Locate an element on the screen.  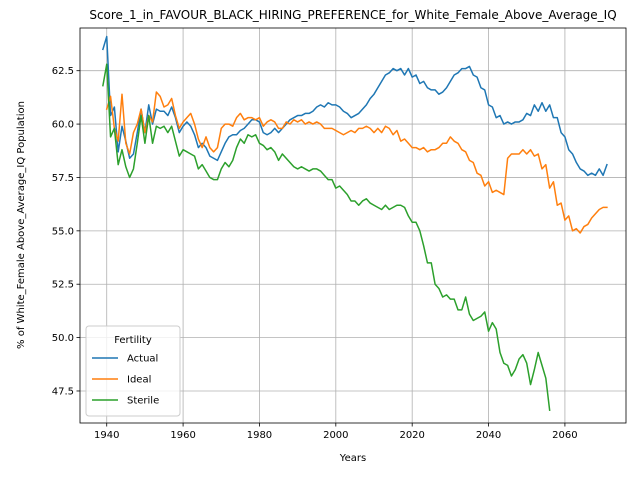
x-tick-label: 2000 is located at coordinates (335, 435).